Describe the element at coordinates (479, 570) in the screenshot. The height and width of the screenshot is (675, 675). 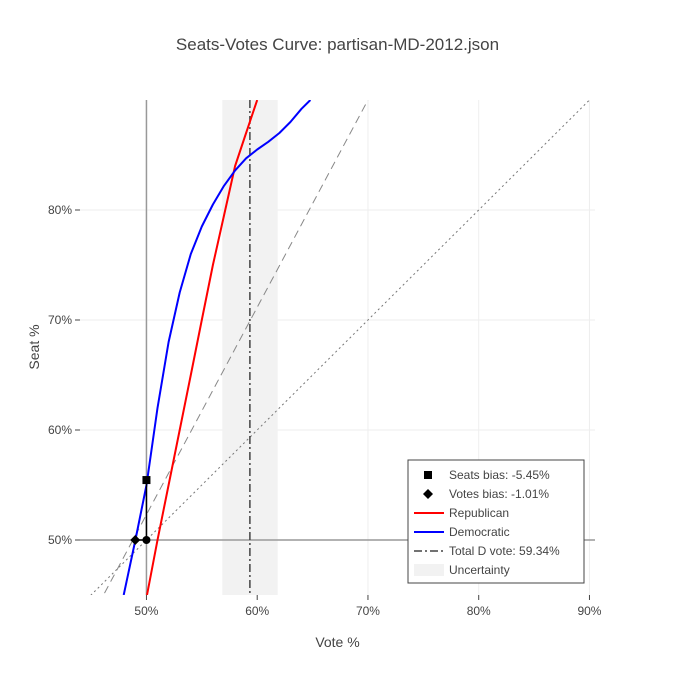
I see `legend-label: Uncertainty` at that location.